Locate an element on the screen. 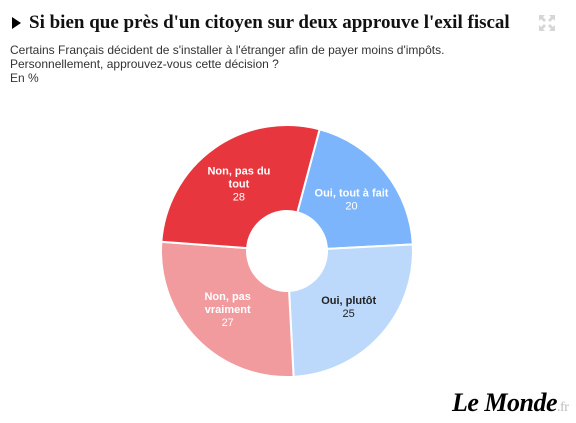 The height and width of the screenshot is (423, 576). slice-label-non-pas-du-tout-line-2: tout is located at coordinates (239, 184).